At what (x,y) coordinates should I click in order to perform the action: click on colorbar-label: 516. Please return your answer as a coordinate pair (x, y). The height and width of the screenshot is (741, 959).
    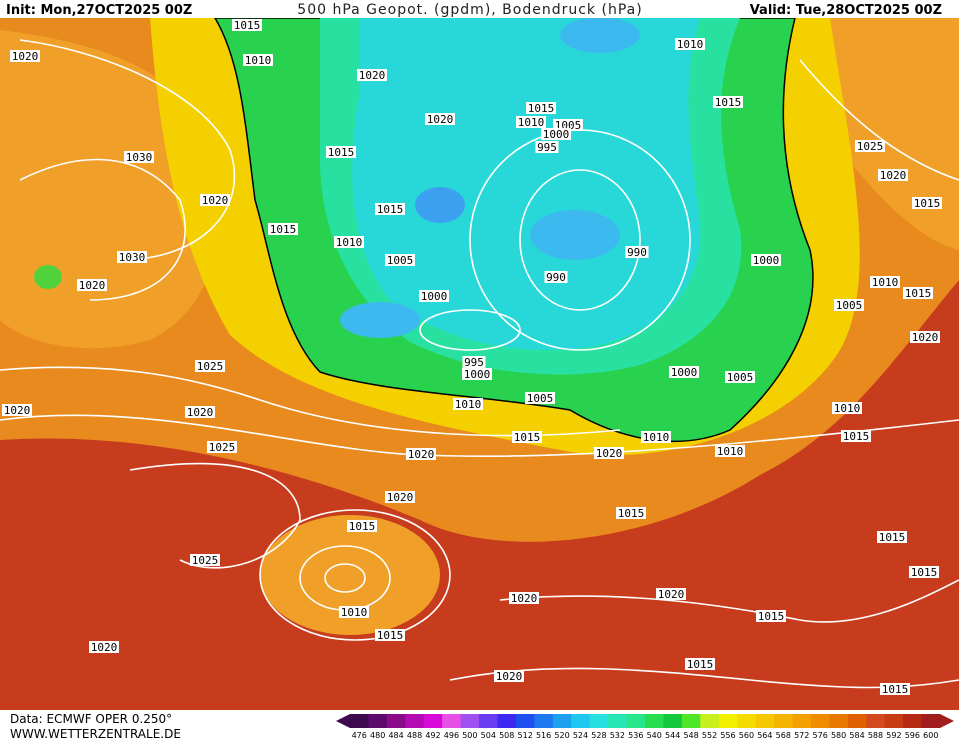
    Looking at the image, I should click on (543, 735).